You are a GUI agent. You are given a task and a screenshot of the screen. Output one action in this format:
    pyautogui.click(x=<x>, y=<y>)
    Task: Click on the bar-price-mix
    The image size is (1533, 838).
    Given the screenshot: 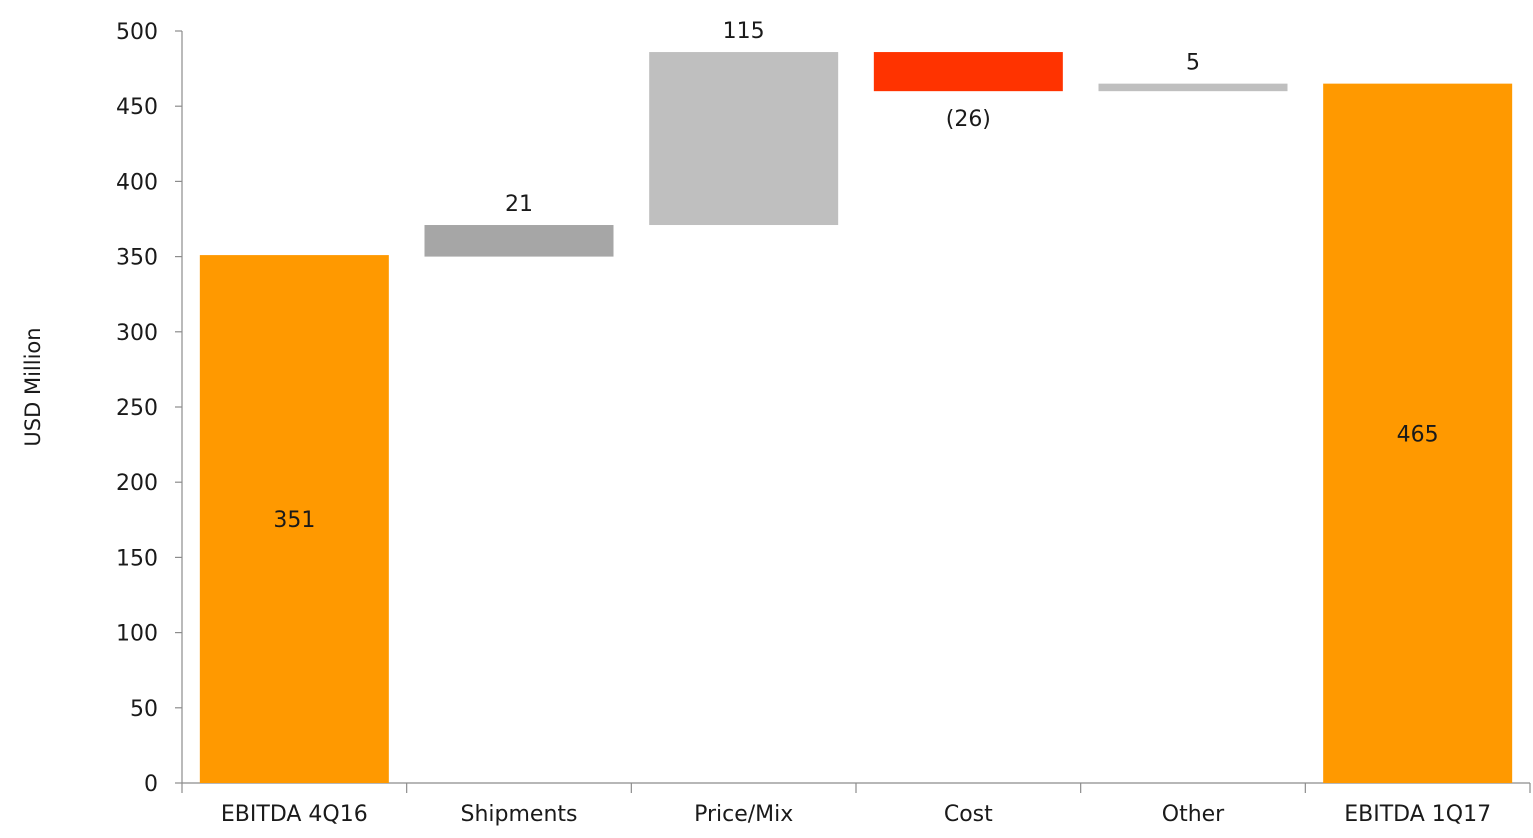 What is the action you would take?
    pyautogui.click(x=744, y=139)
    